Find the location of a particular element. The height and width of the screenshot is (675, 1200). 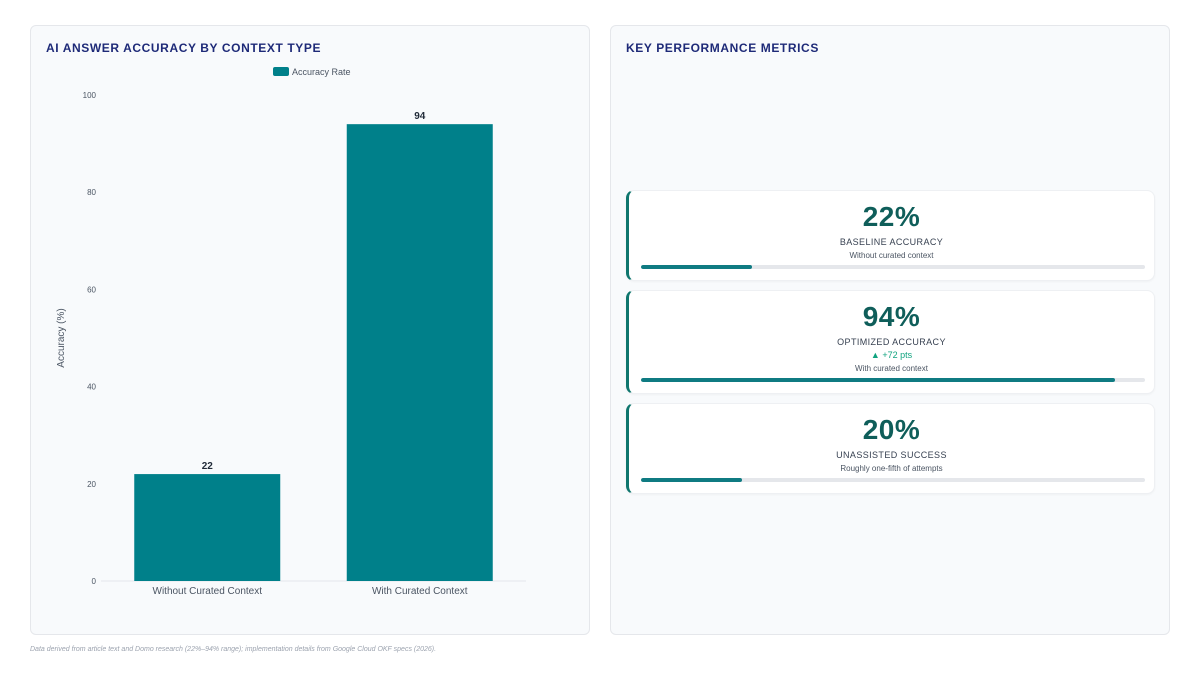

metric-value: 22% is located at coordinates (891, 216).